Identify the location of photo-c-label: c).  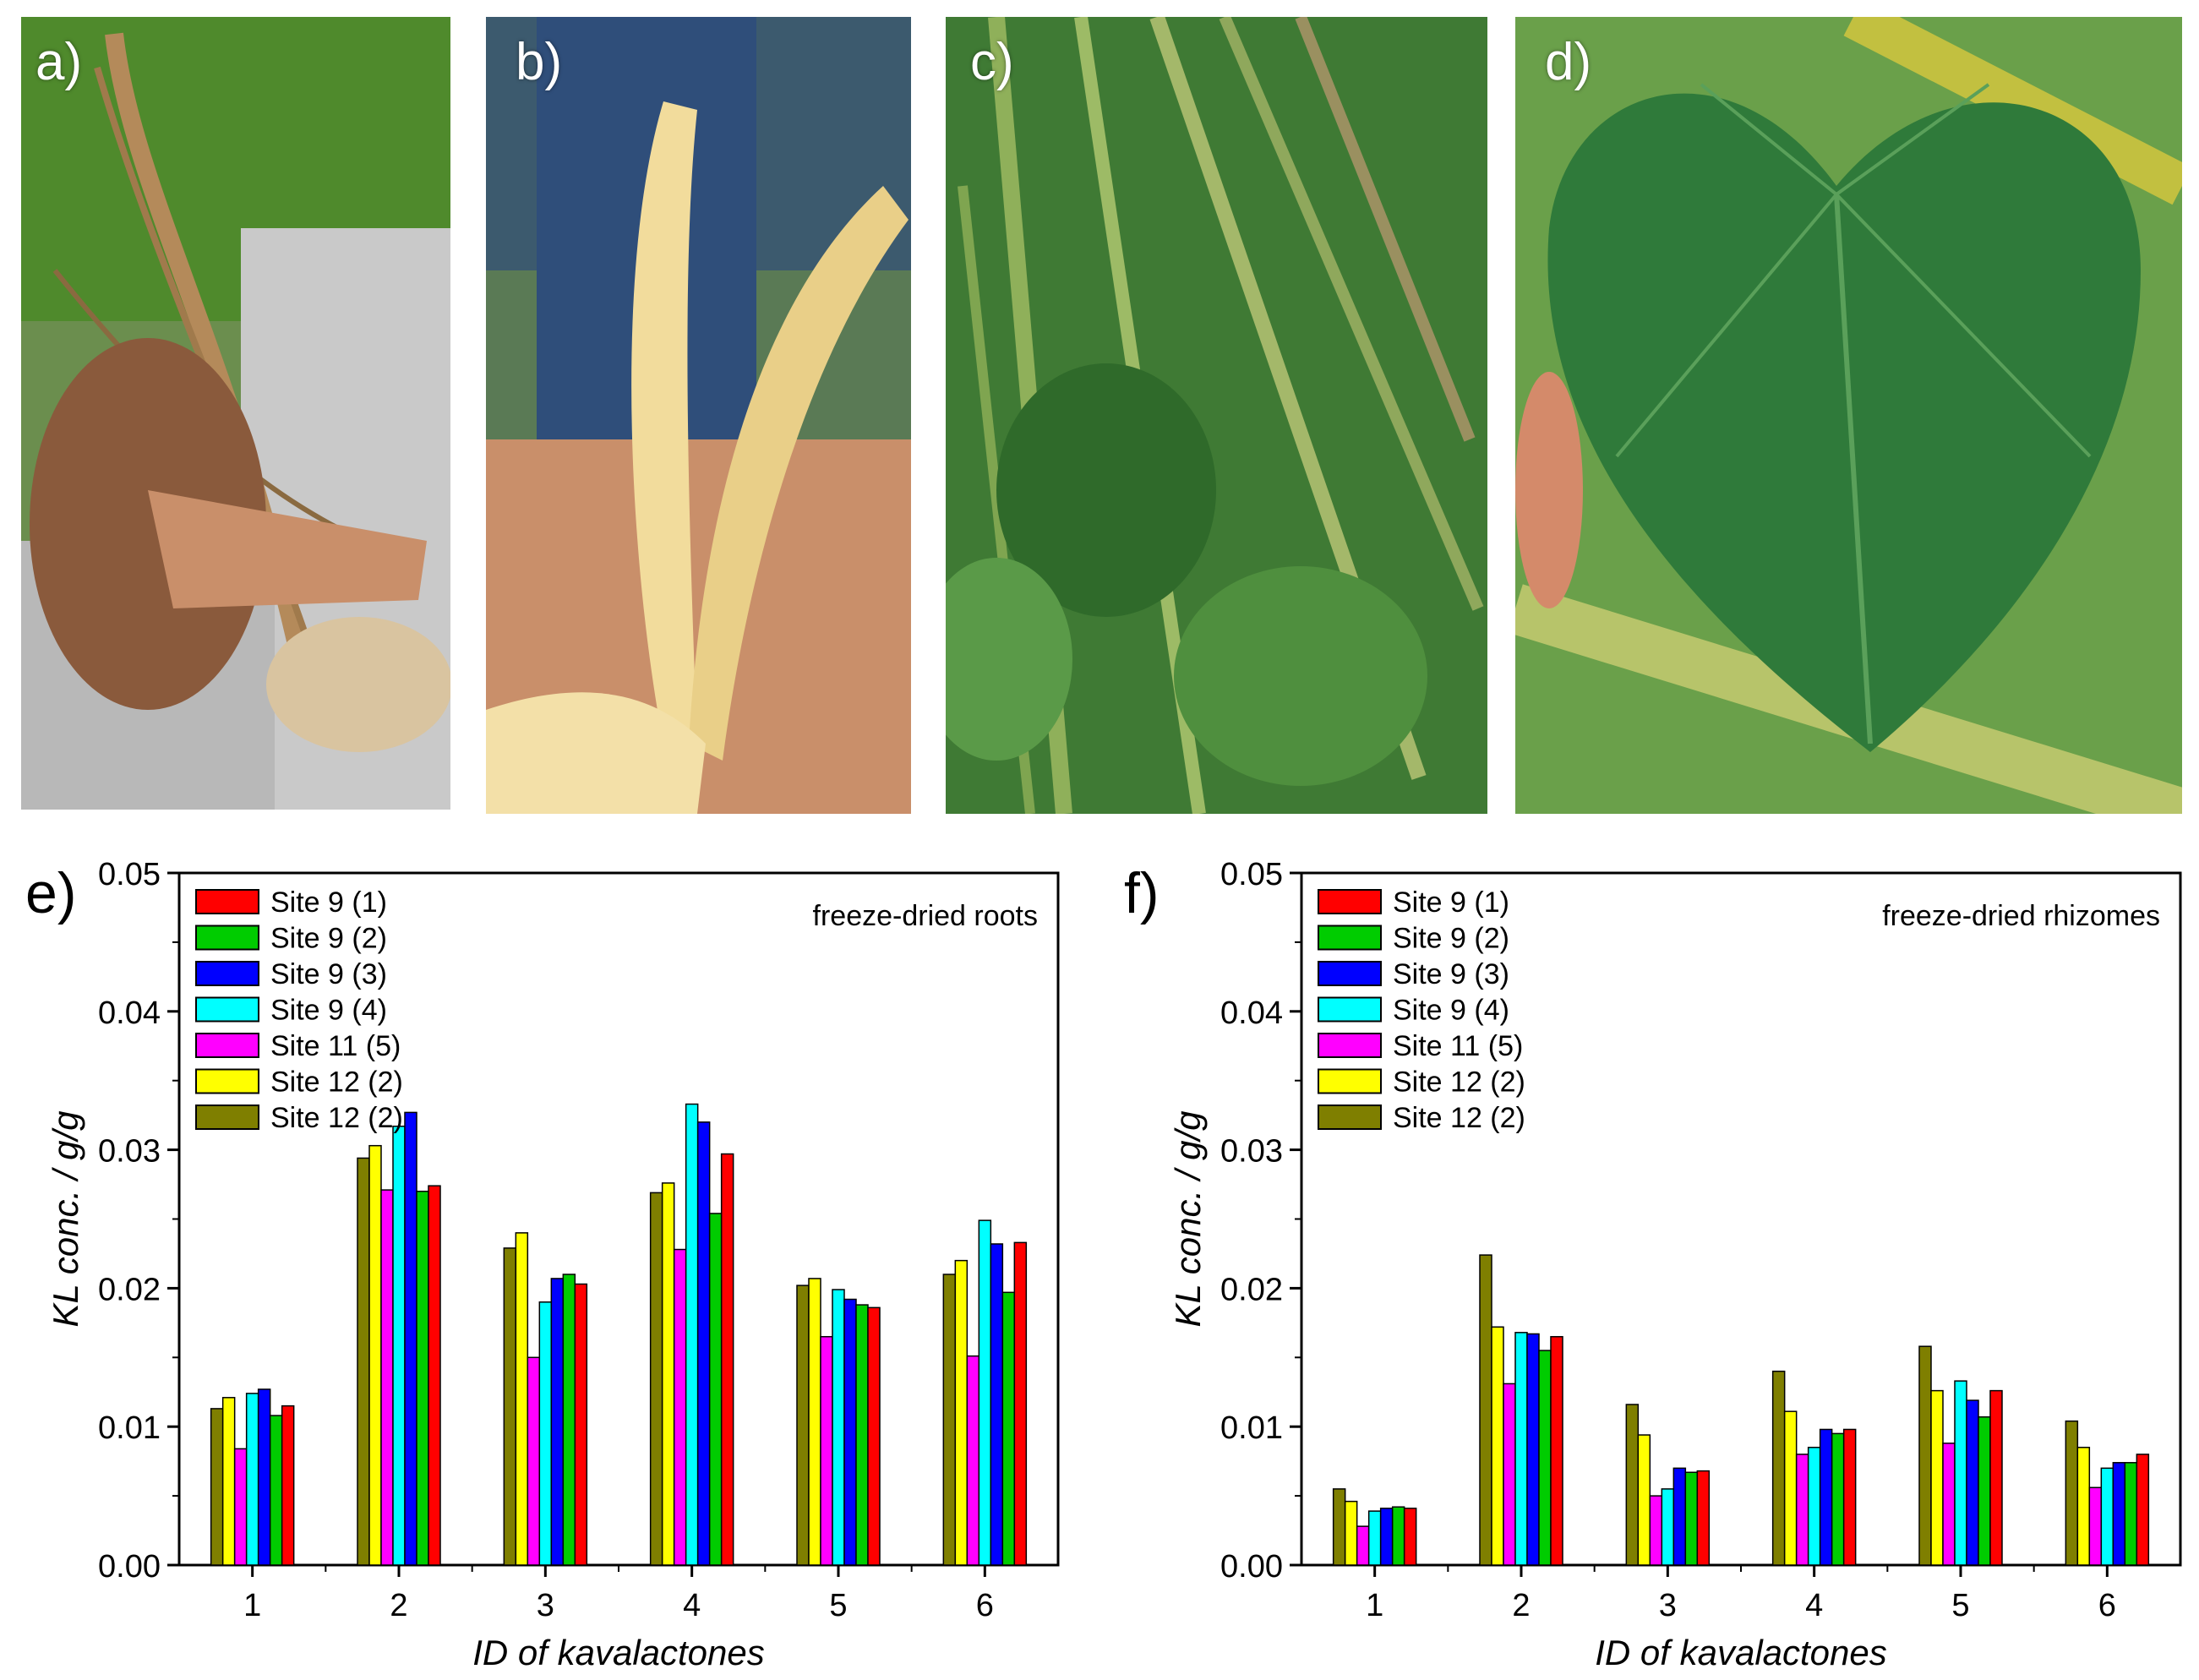
(992, 62).